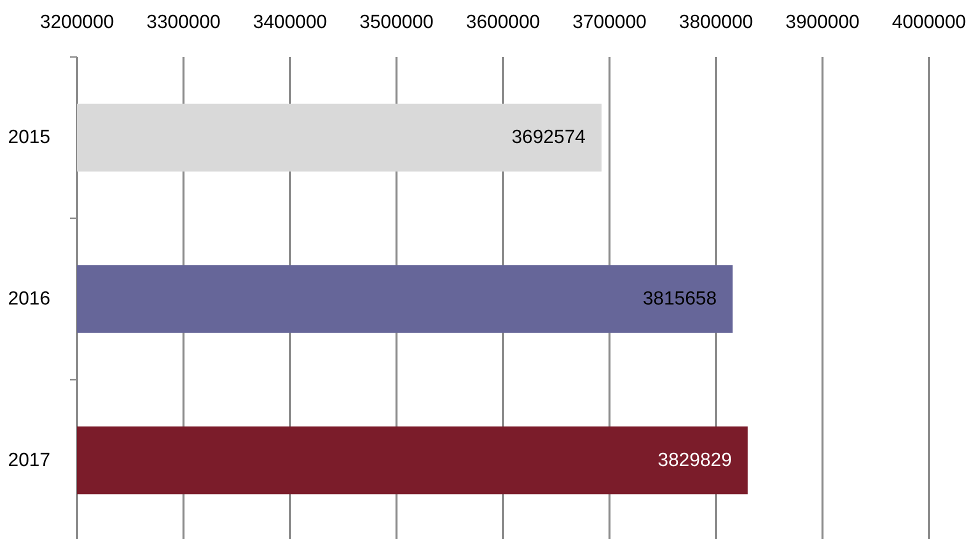 This screenshot has height=539, width=973. What do you see at coordinates (549, 137) in the screenshot?
I see `data-label: 3692574` at bounding box center [549, 137].